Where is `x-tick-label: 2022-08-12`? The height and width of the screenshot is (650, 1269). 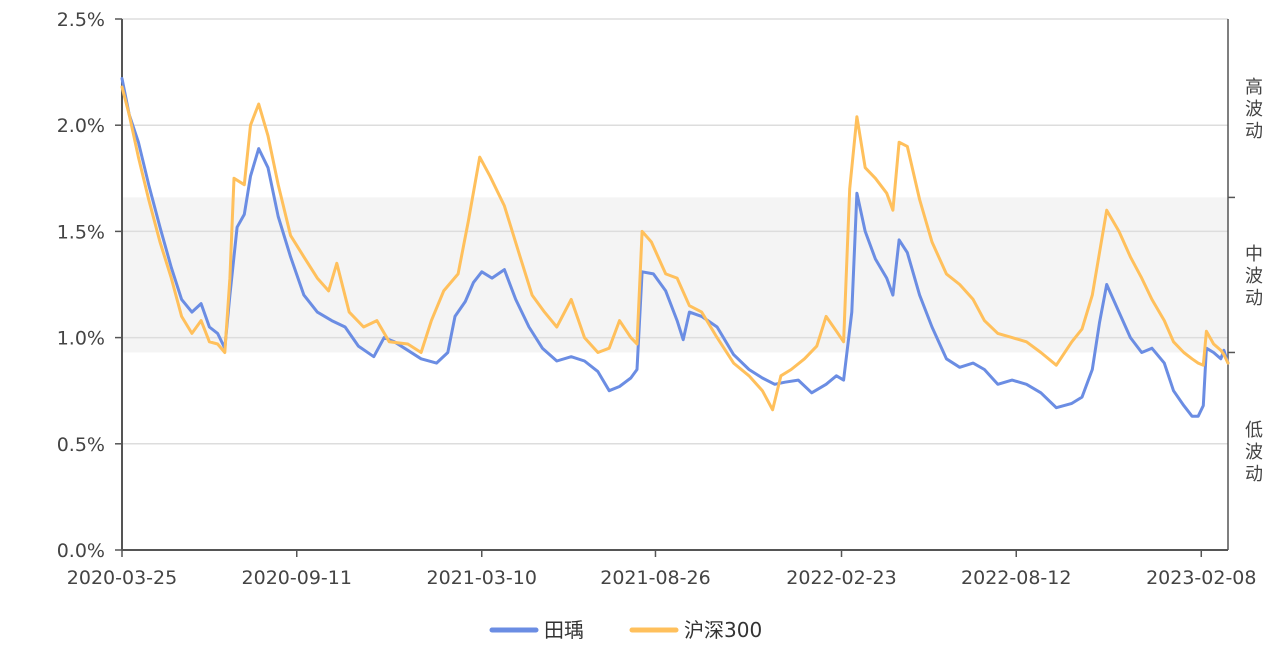 x-tick-label: 2022-08-12 is located at coordinates (1016, 578).